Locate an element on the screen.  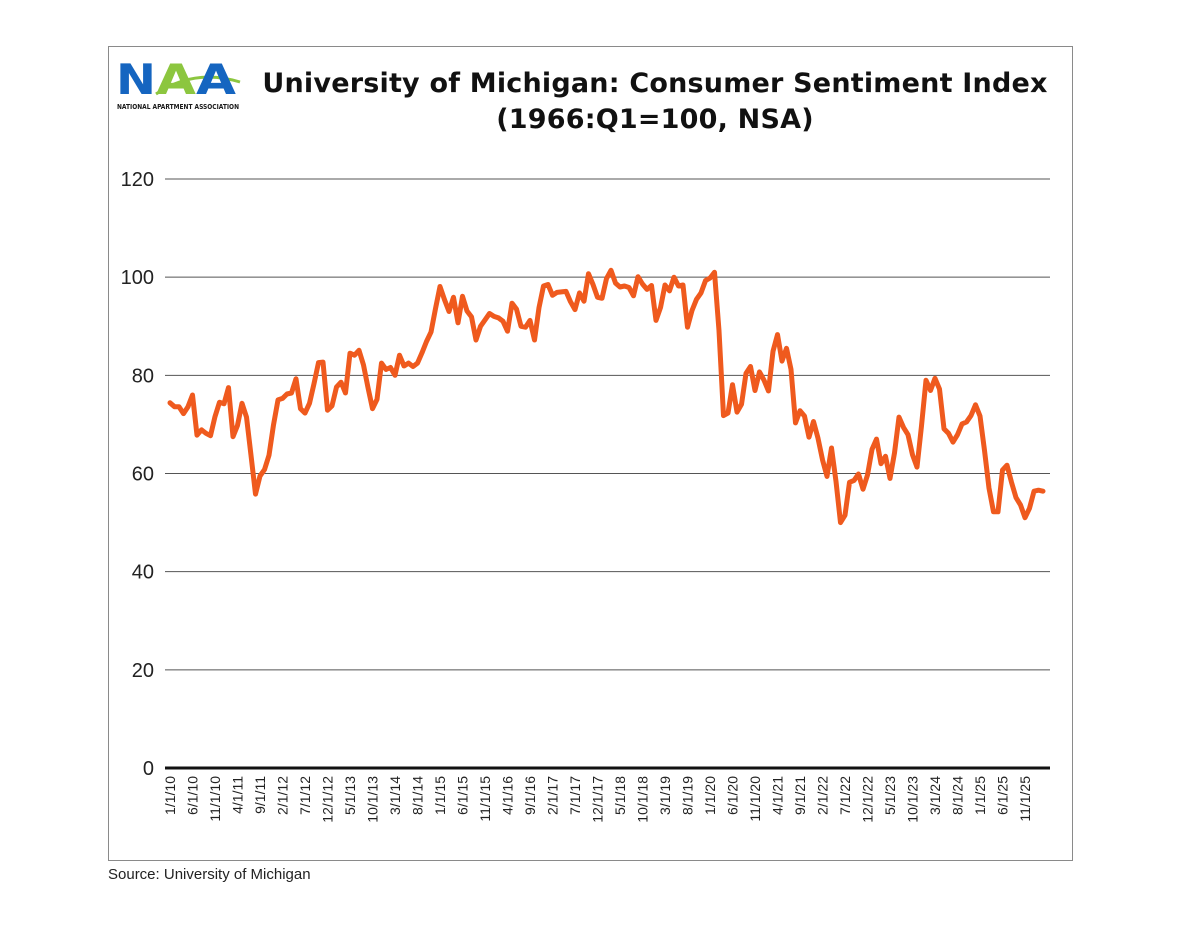
x-tick-label: 9/1/21 is located at coordinates (800, 795).